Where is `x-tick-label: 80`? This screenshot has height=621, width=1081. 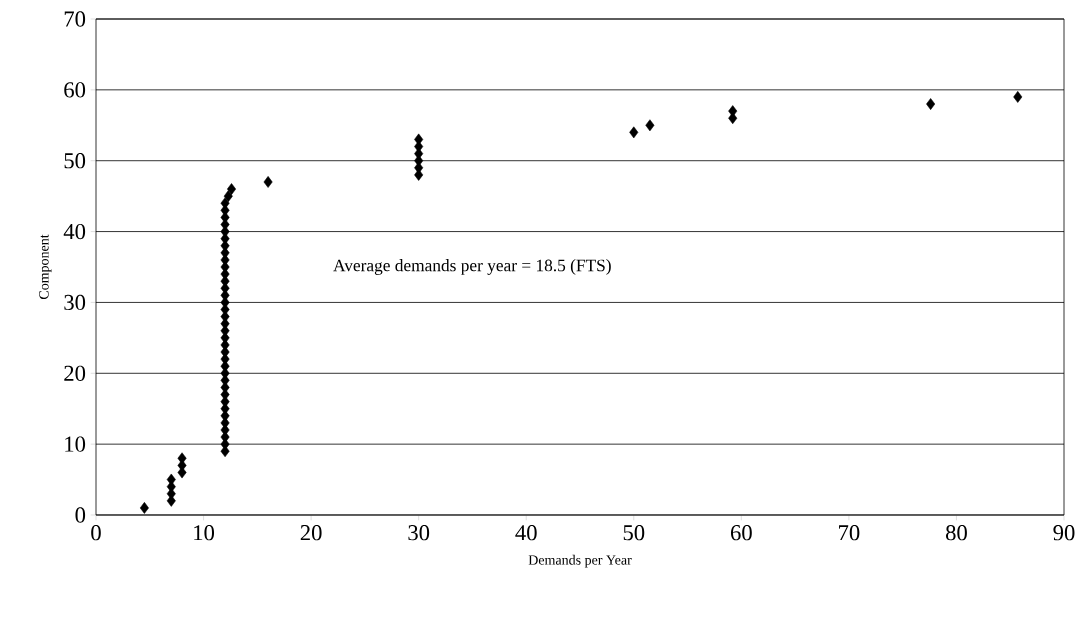 x-tick-label: 80 is located at coordinates (956, 533).